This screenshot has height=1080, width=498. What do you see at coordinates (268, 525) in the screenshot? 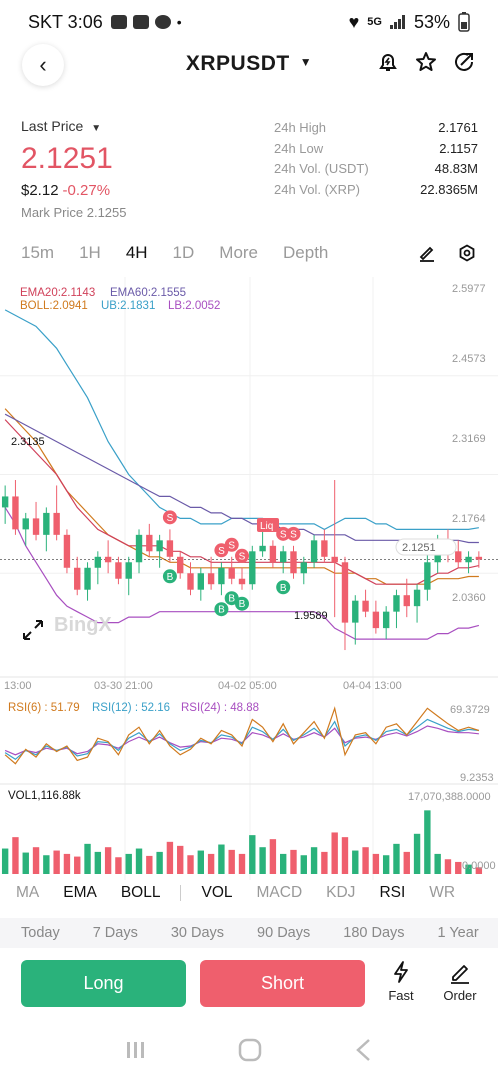
I see `liq-badge: Liq` at bounding box center [268, 525].